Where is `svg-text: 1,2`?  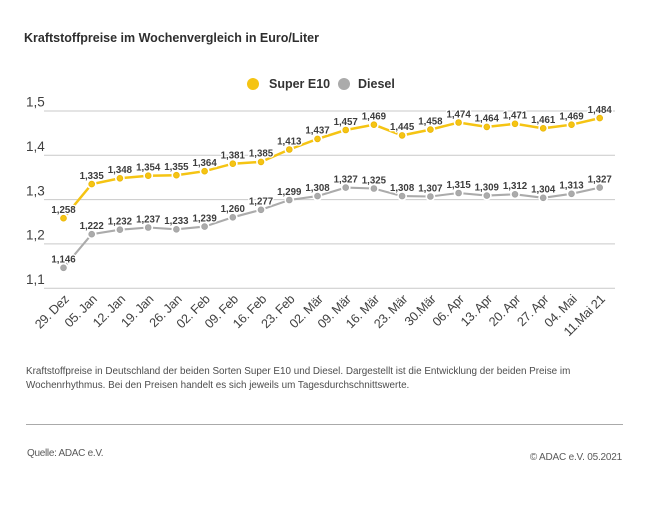
svg-text: 1,2 is located at coordinates (35, 235).